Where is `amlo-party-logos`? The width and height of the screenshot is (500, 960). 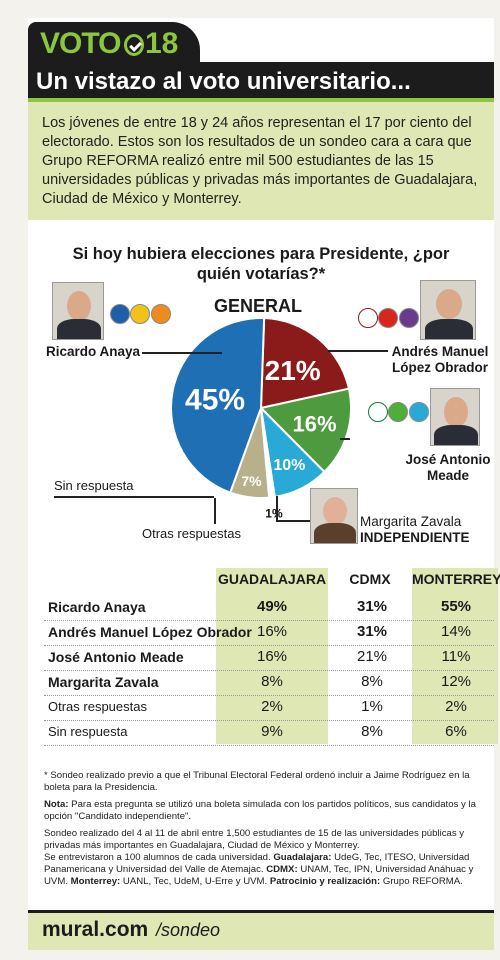 amlo-party-logos is located at coordinates (388, 319).